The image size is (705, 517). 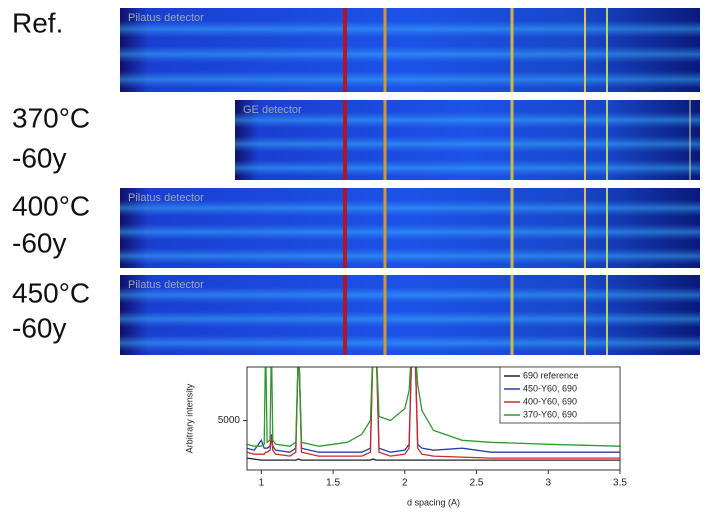 I want to click on x-tick-label: 1.5, so click(x=333, y=483).